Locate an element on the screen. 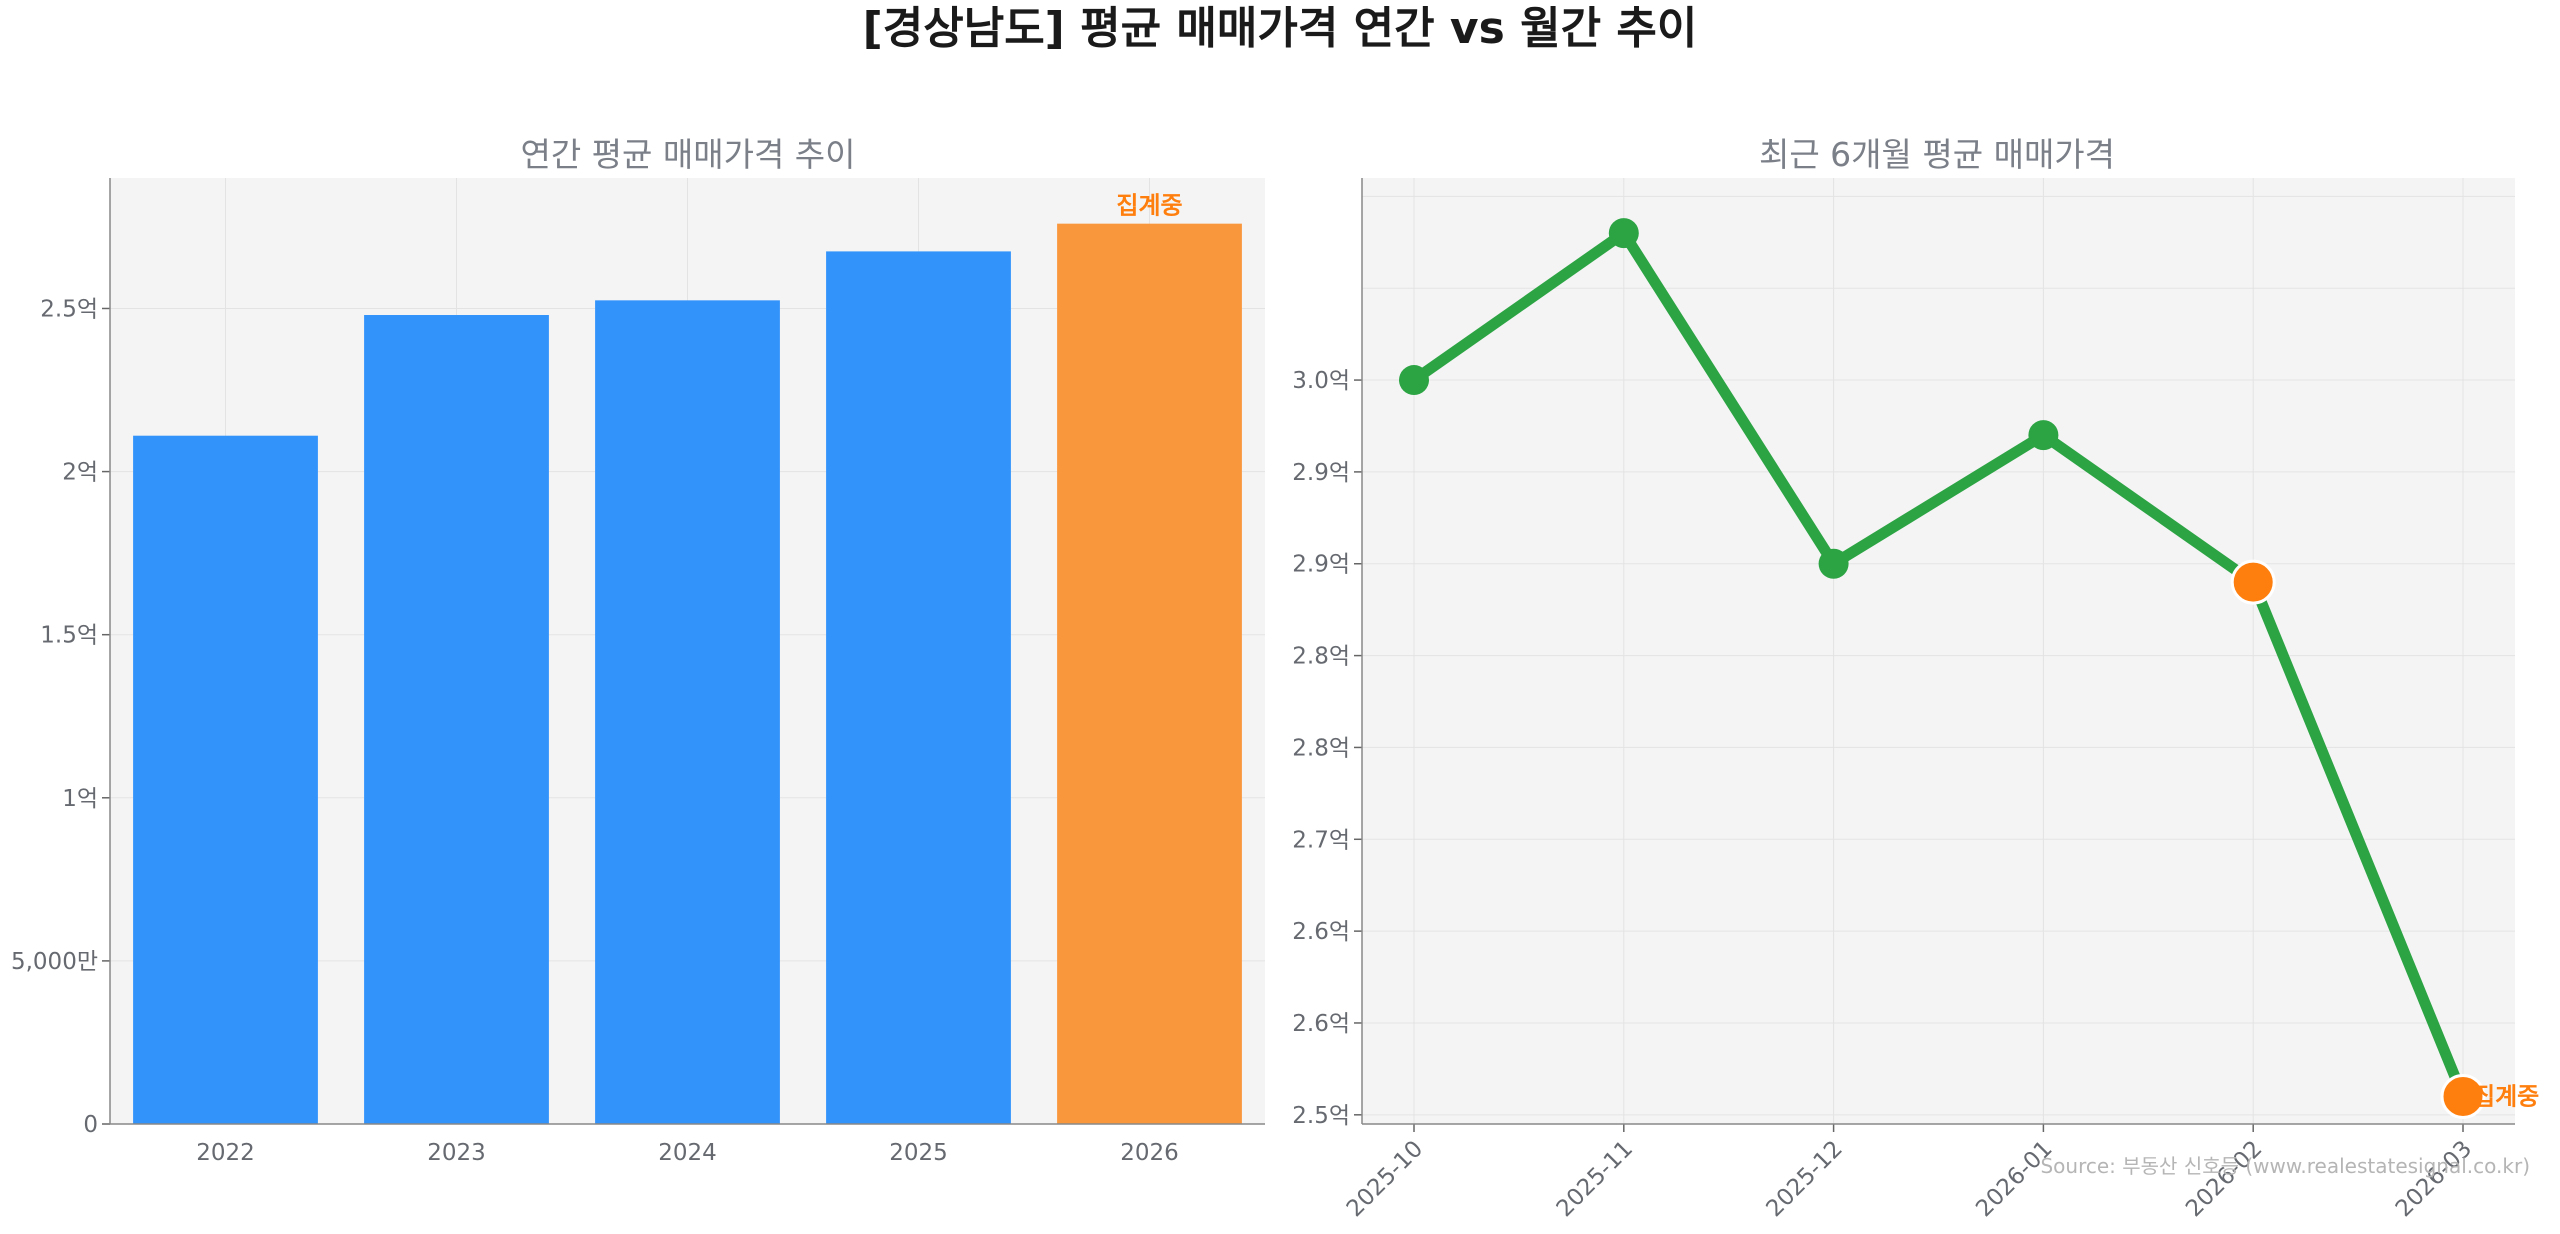 Image resolution: width=2560 pixels, height=1234 pixels. x-tick-label: 2025-10 is located at coordinates (1385, 1179).